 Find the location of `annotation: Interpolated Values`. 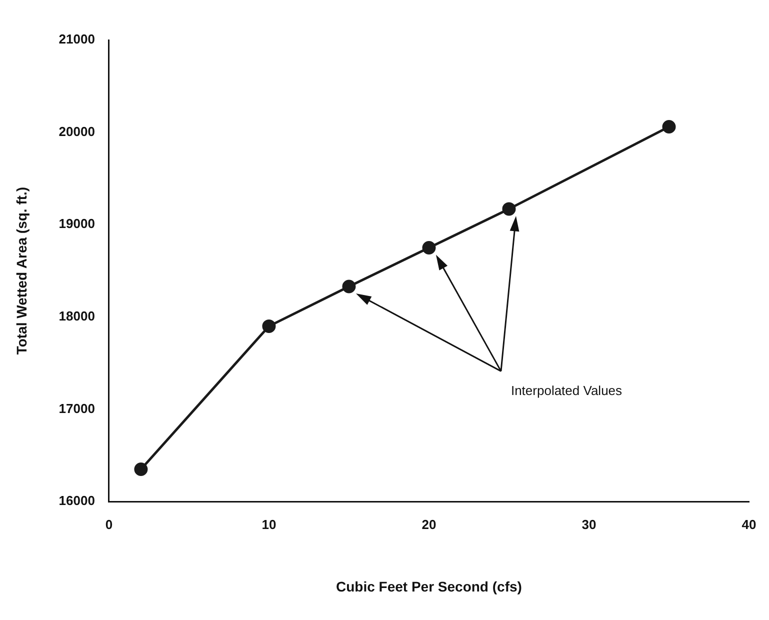

annotation: Interpolated Values is located at coordinates (566, 390).